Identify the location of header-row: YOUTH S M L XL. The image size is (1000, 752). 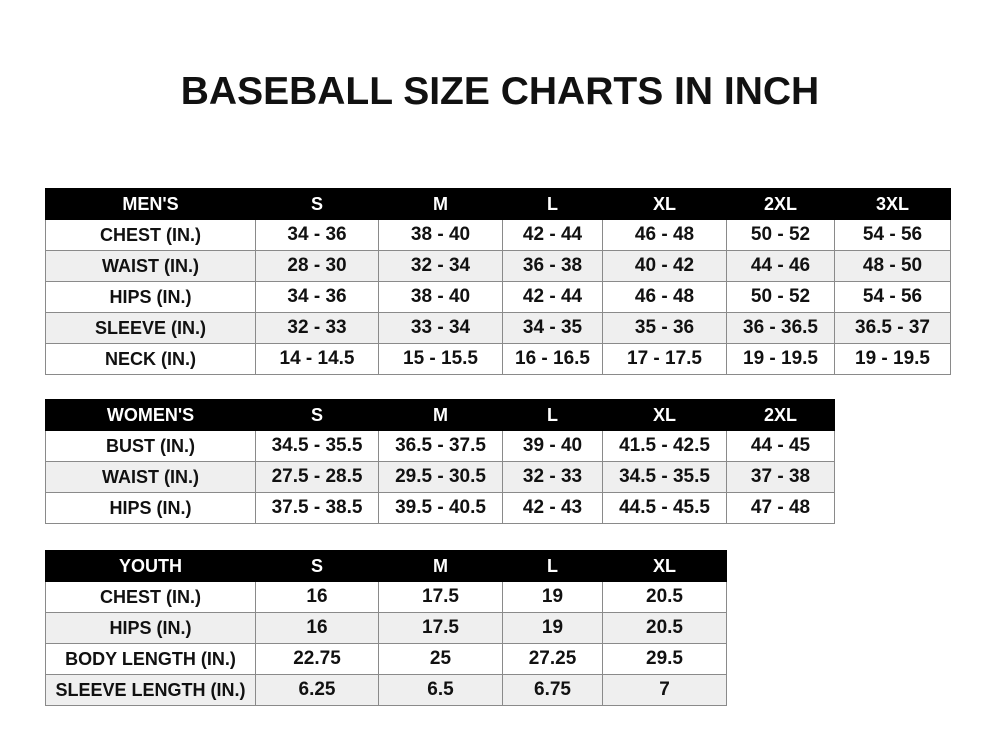
(386, 566).